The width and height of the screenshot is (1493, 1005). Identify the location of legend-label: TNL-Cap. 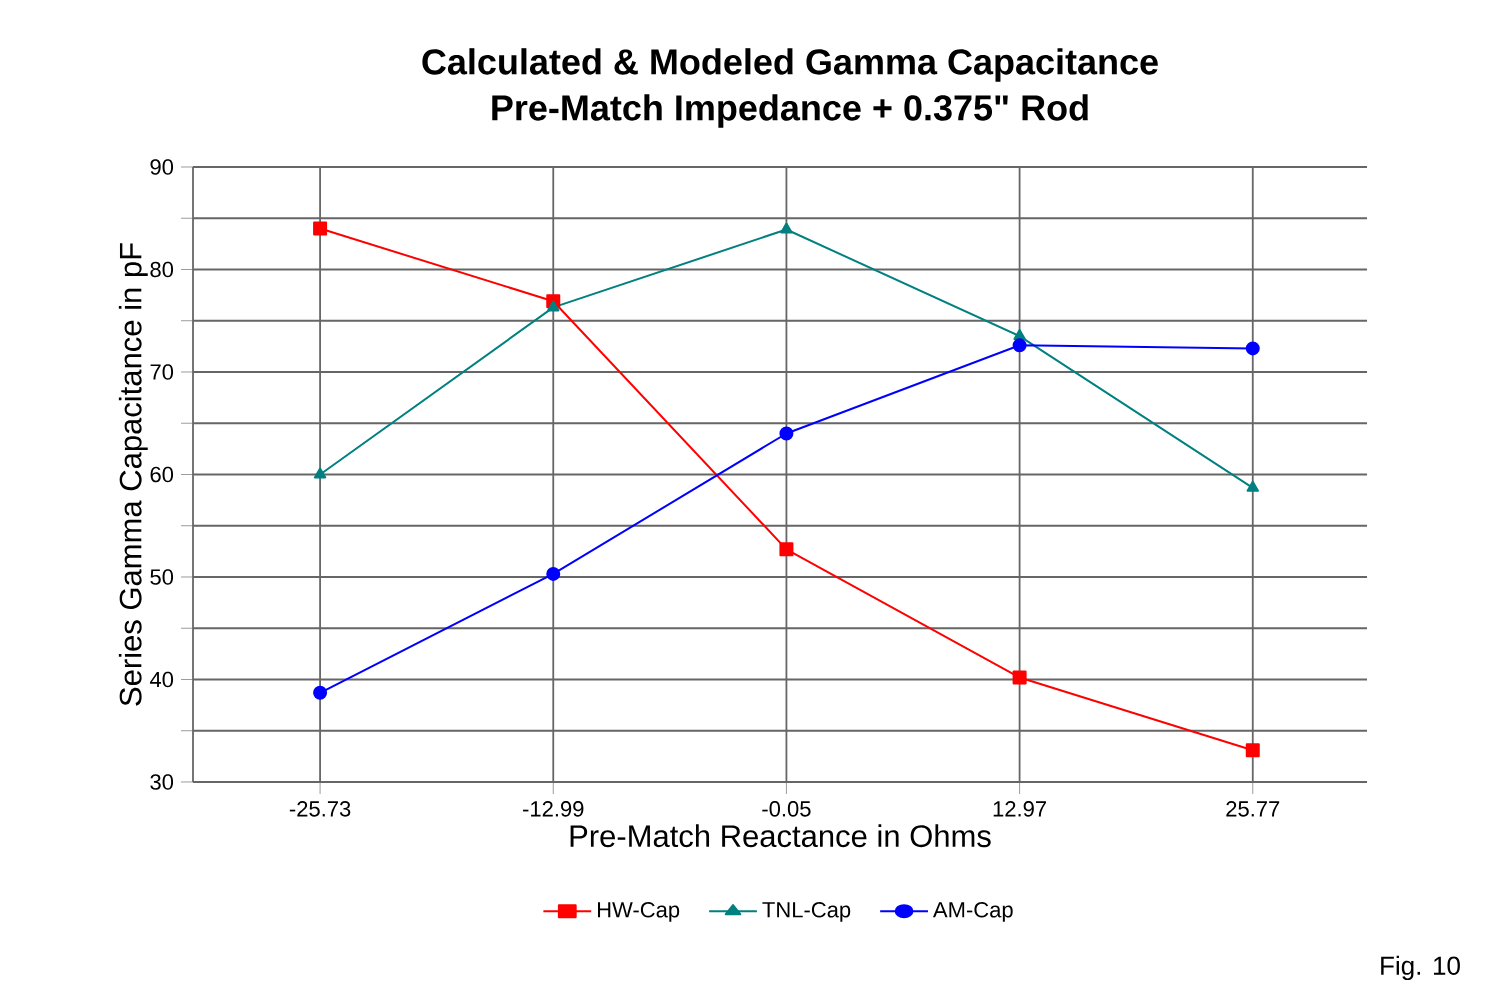
(806, 911).